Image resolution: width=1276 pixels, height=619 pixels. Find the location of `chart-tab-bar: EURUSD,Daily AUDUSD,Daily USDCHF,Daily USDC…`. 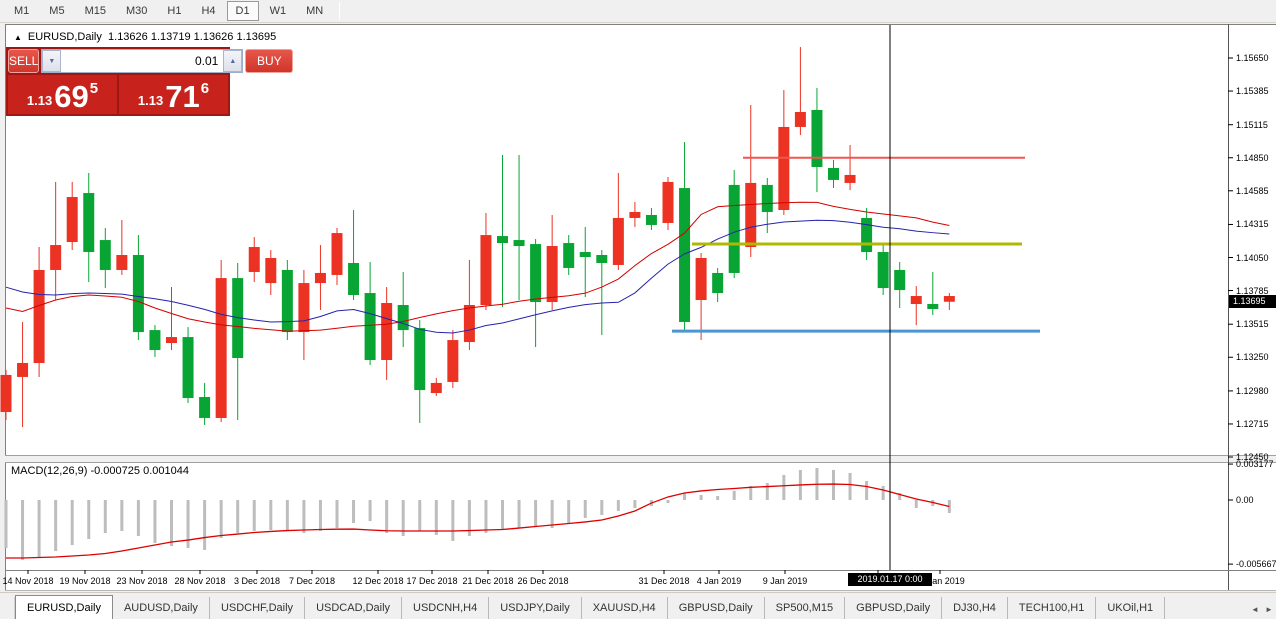

chart-tab-bar: EURUSD,Daily AUDUSD,Daily USDCHF,Daily USDC… is located at coordinates (638, 605).